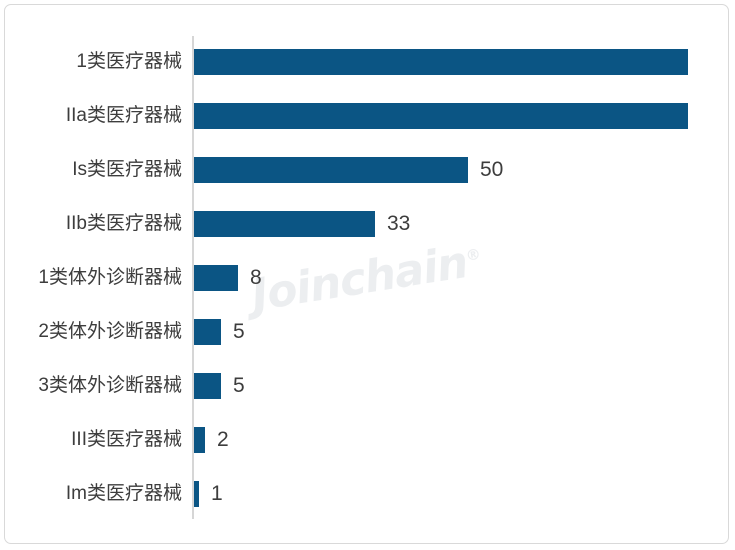 The height and width of the screenshot is (550, 735). What do you see at coordinates (110, 385) in the screenshot?
I see `category-label: 3类体外诊断器械` at bounding box center [110, 385].